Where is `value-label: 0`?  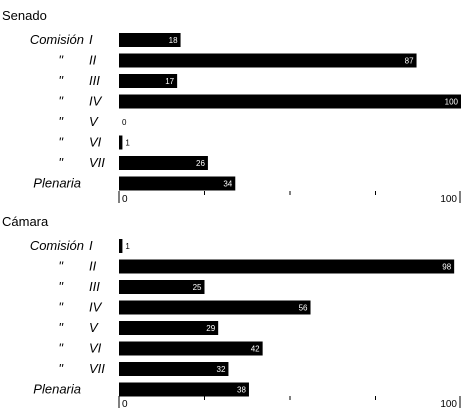 value-label: 0 is located at coordinates (124, 122).